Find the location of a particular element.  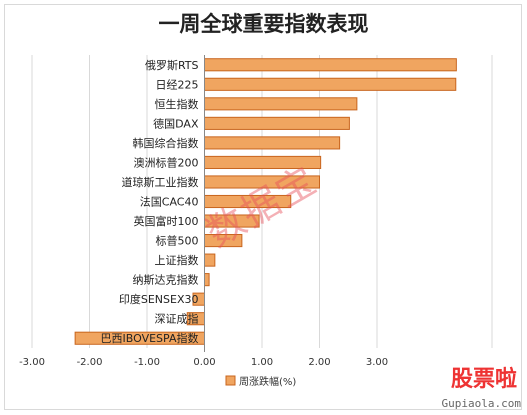

category-label: 英国富时100 is located at coordinates (166, 221).